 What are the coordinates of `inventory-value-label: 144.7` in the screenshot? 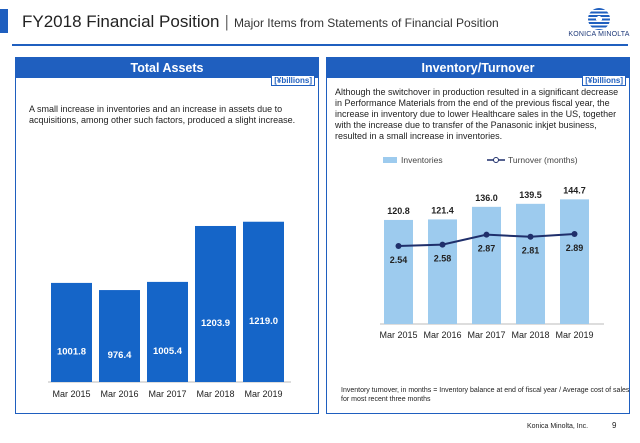 It's located at (574, 190).